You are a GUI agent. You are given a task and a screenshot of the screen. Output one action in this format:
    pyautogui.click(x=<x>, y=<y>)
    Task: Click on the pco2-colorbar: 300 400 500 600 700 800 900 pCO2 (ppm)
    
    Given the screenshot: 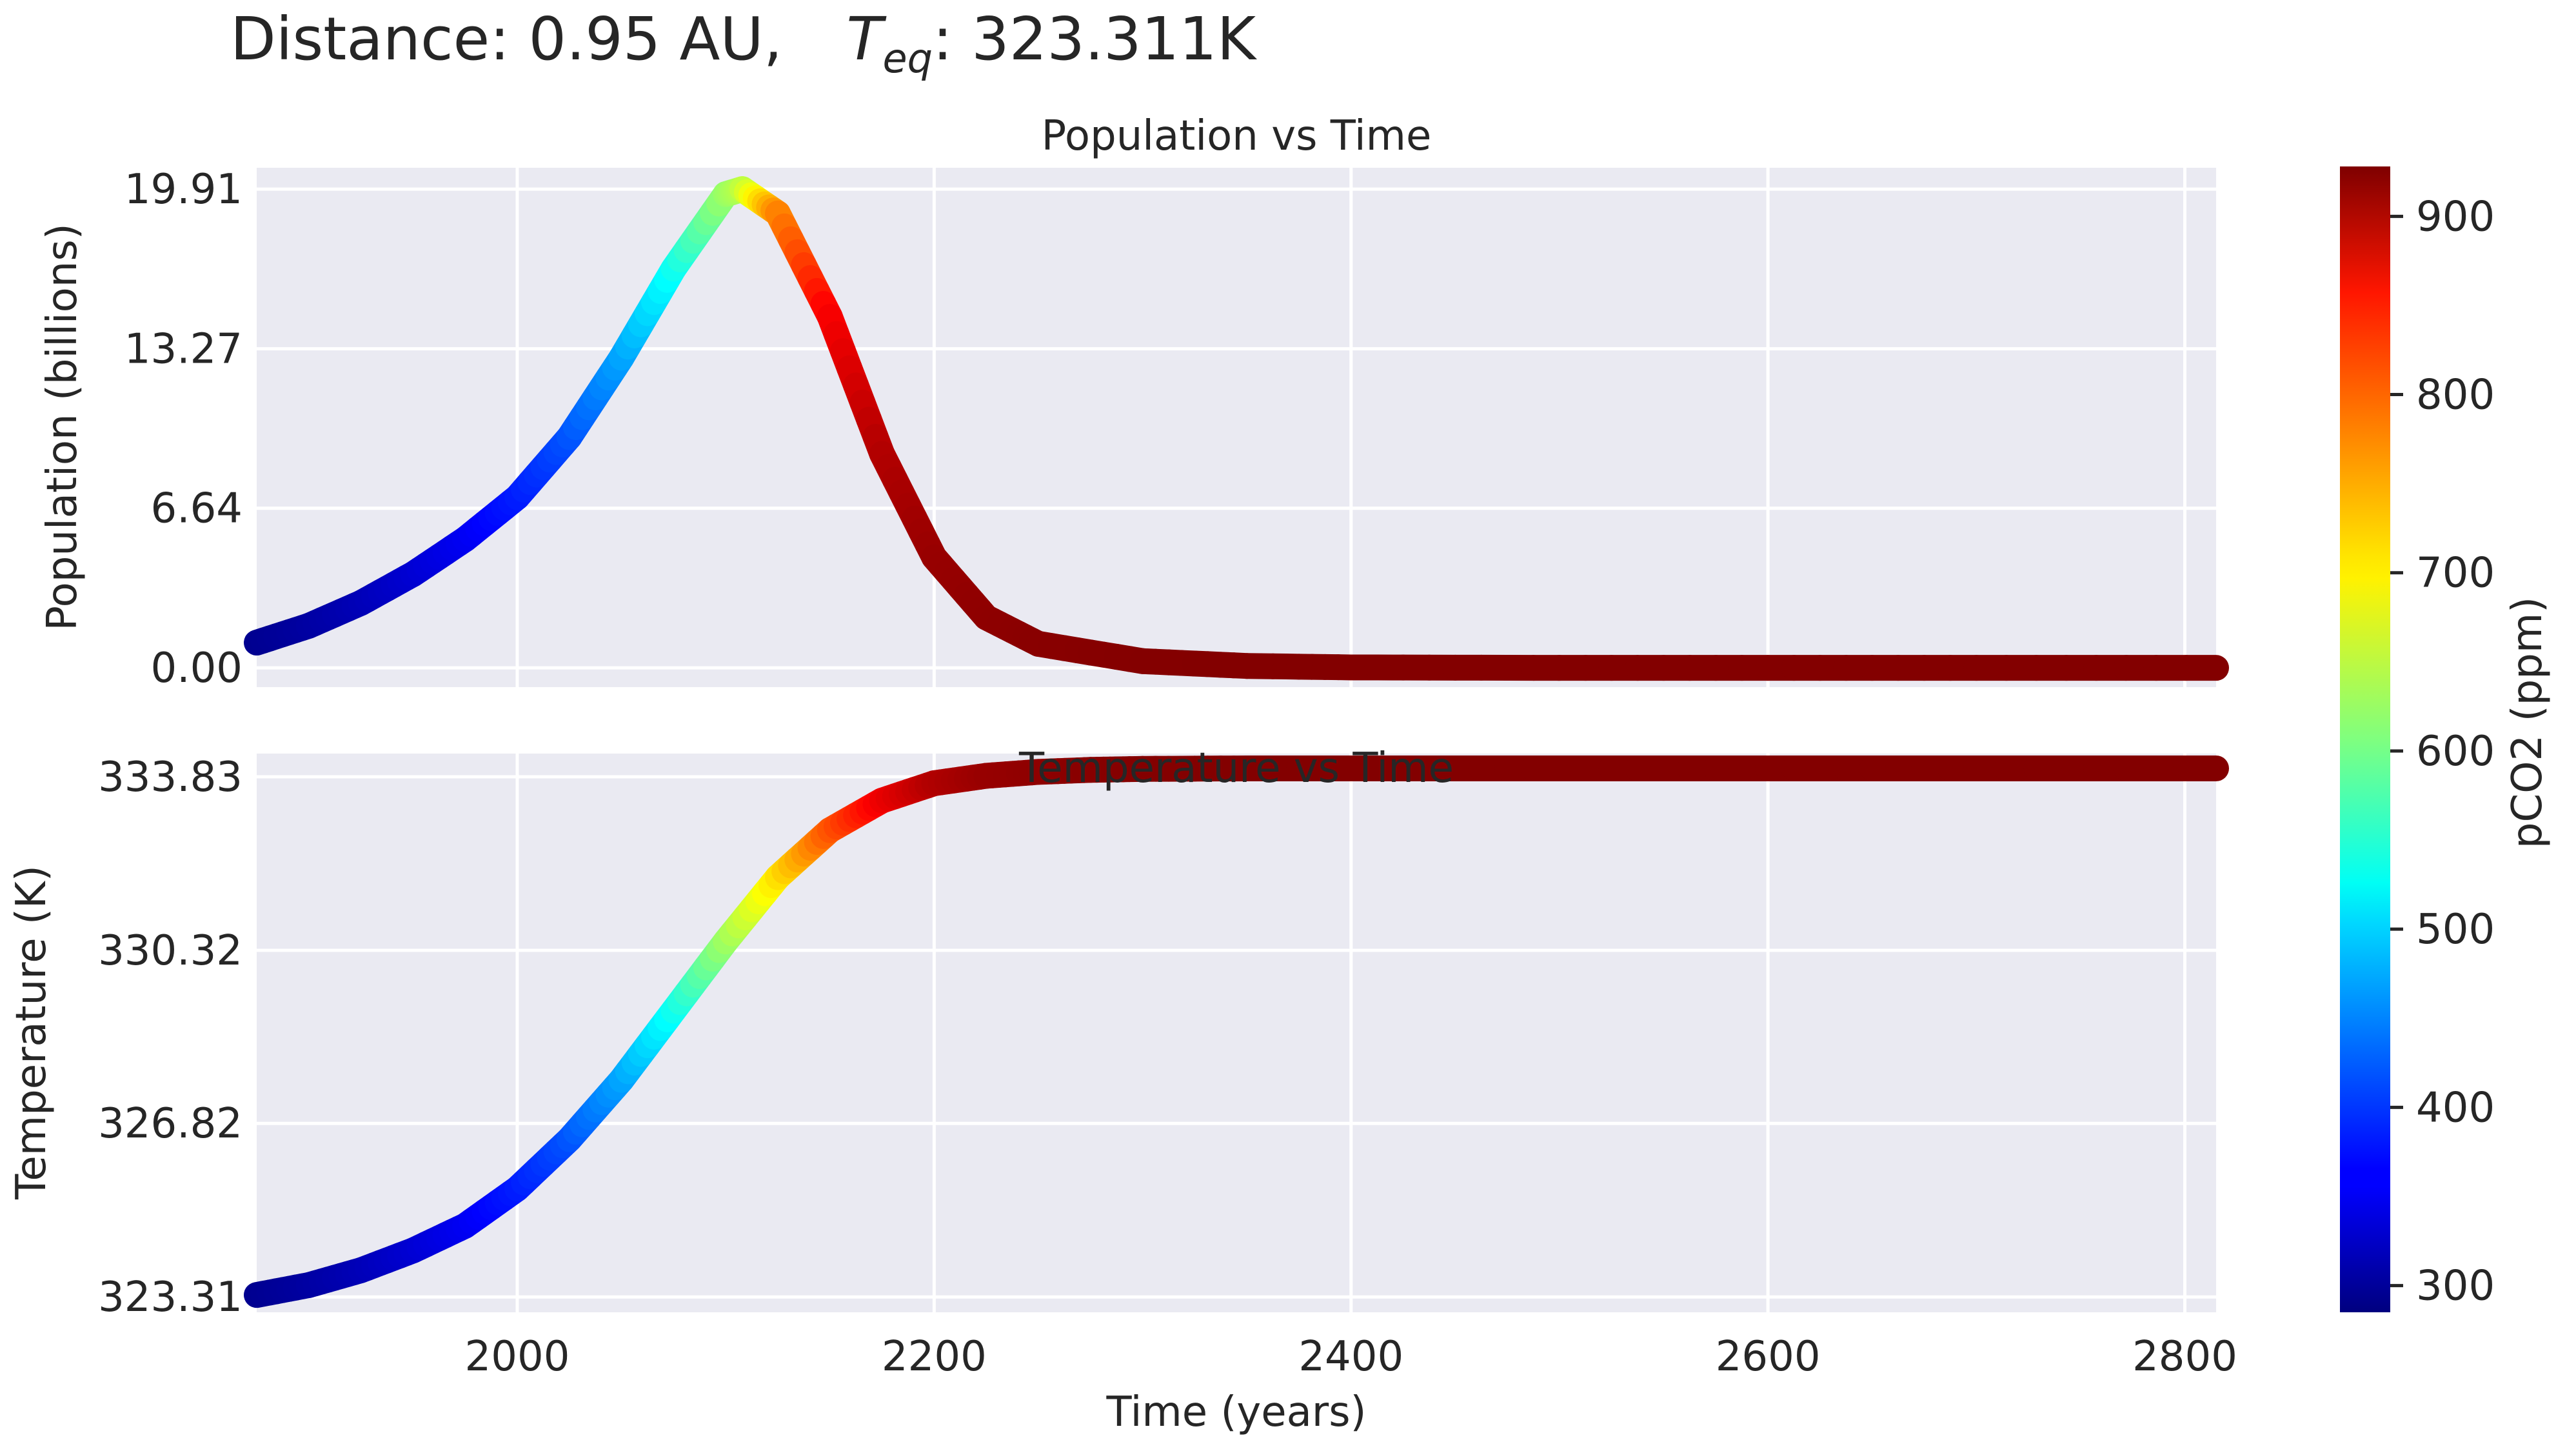 What is the action you would take?
    pyautogui.click(x=2445, y=739)
    